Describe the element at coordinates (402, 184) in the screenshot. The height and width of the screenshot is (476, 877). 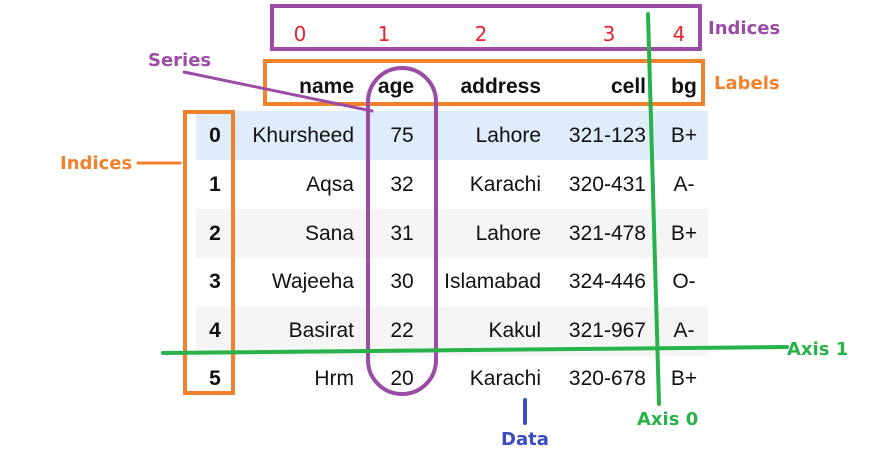
I see `table-cell: 32` at that location.